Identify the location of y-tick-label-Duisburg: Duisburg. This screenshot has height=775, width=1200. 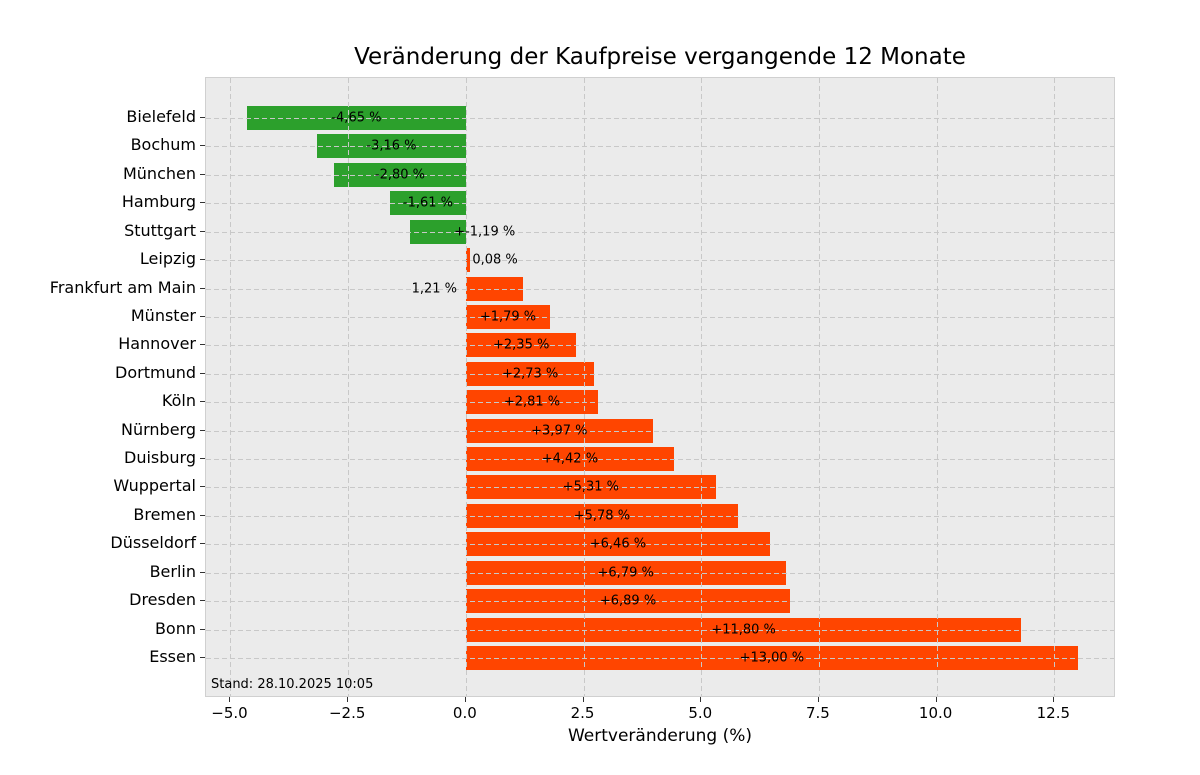
(160, 458).